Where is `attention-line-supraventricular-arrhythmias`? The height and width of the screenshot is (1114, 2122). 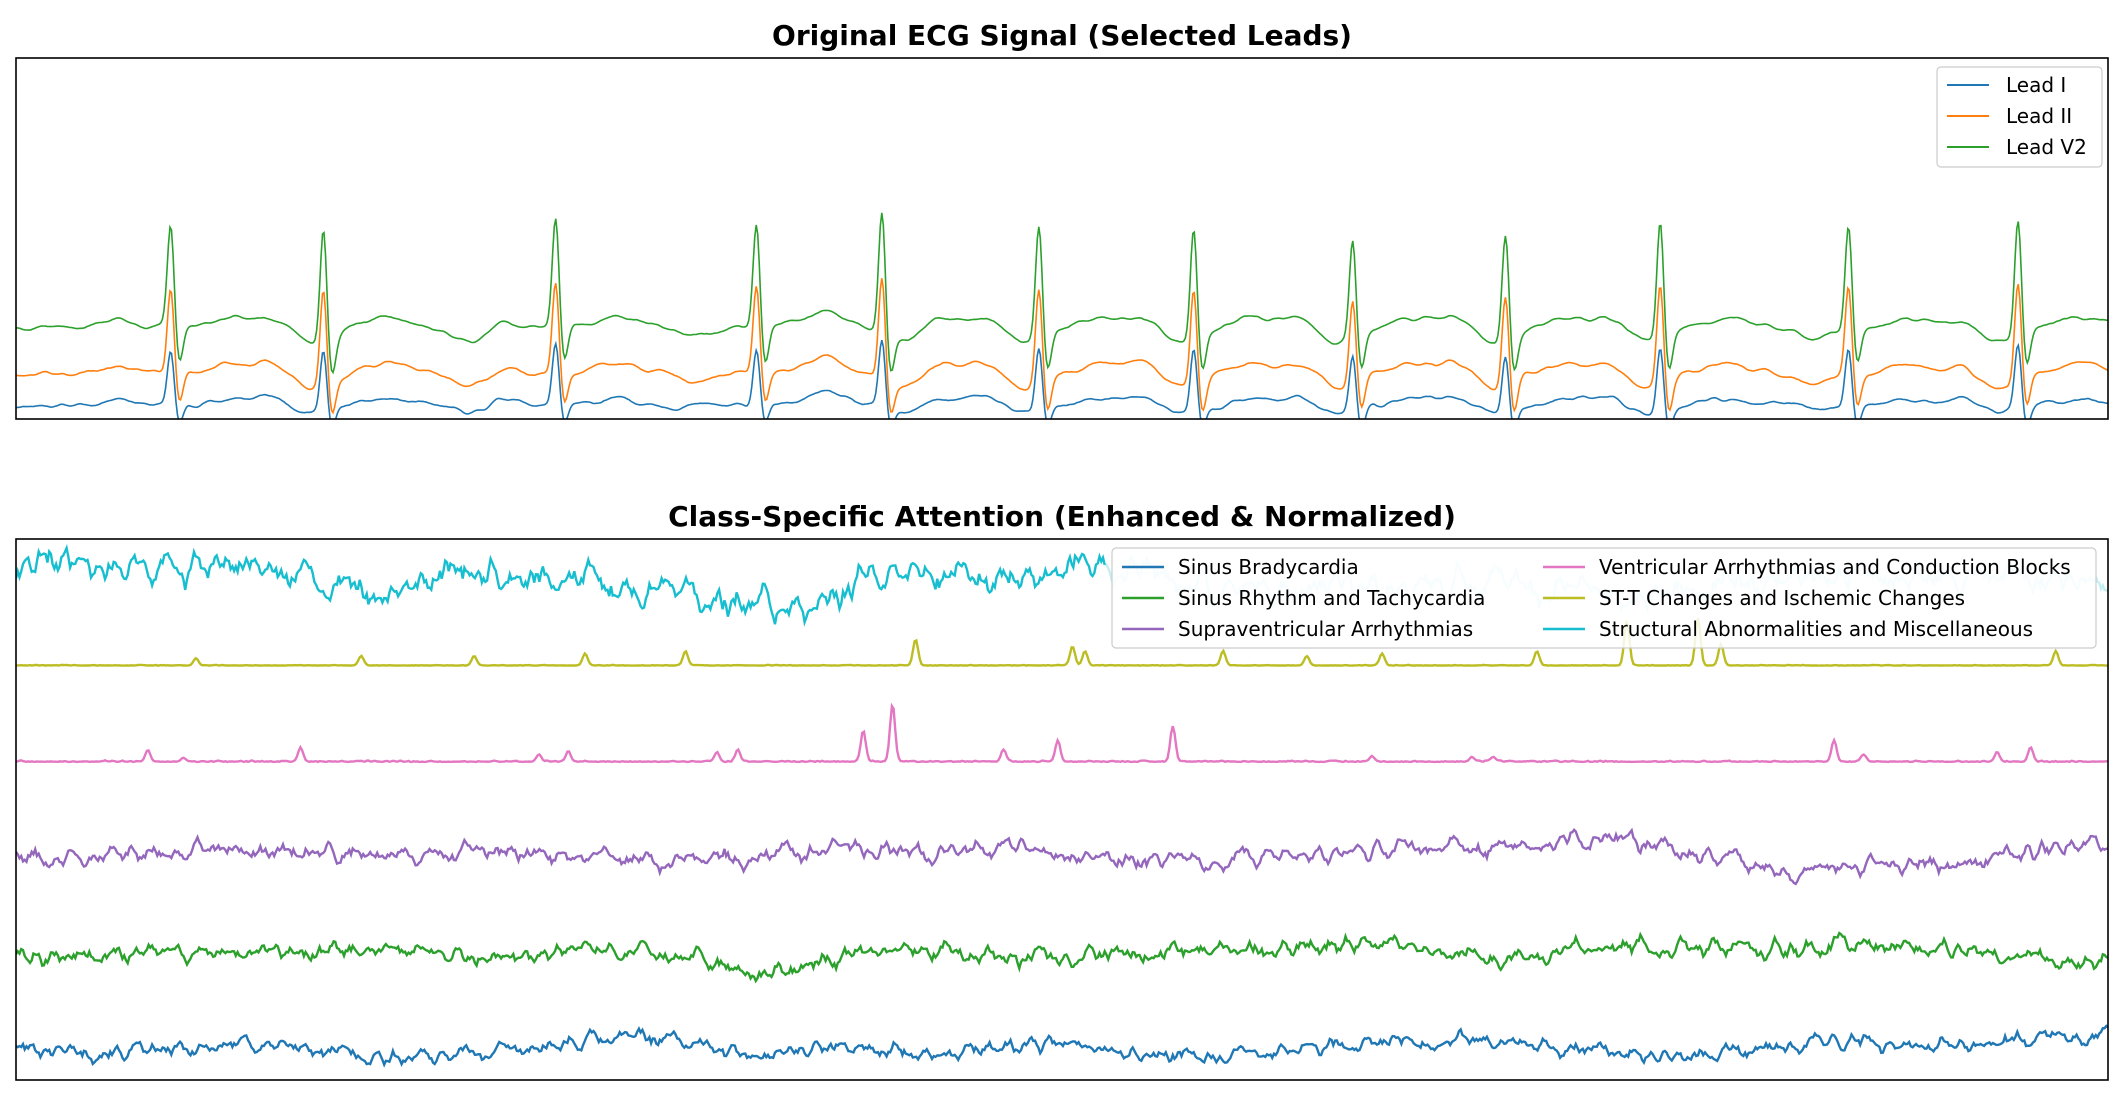 attention-line-supraventricular-arrhythmias is located at coordinates (1062, 856).